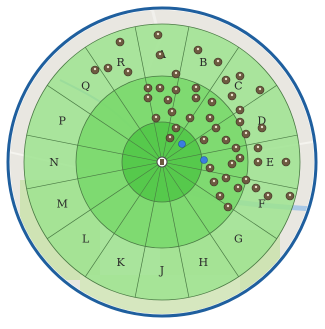 The height and width of the screenshot is (329, 325). Describe the element at coordinates (262, 203) in the screenshot. I see `sector-label-f: F` at that location.